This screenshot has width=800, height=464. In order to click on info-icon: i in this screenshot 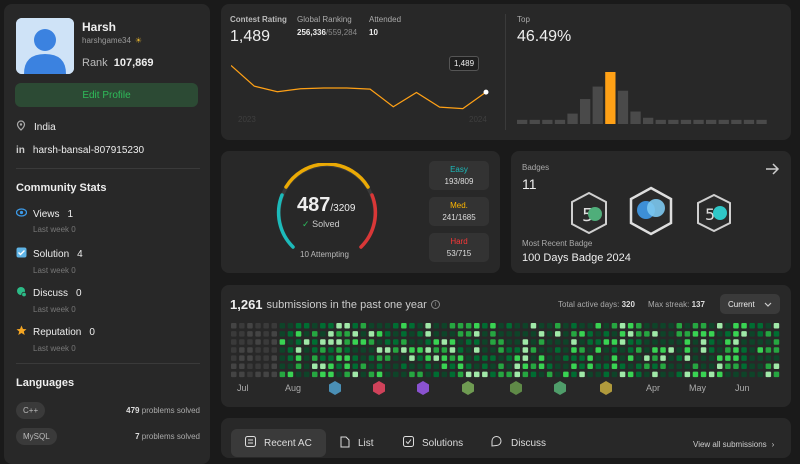, I will do `click(435, 304)`.